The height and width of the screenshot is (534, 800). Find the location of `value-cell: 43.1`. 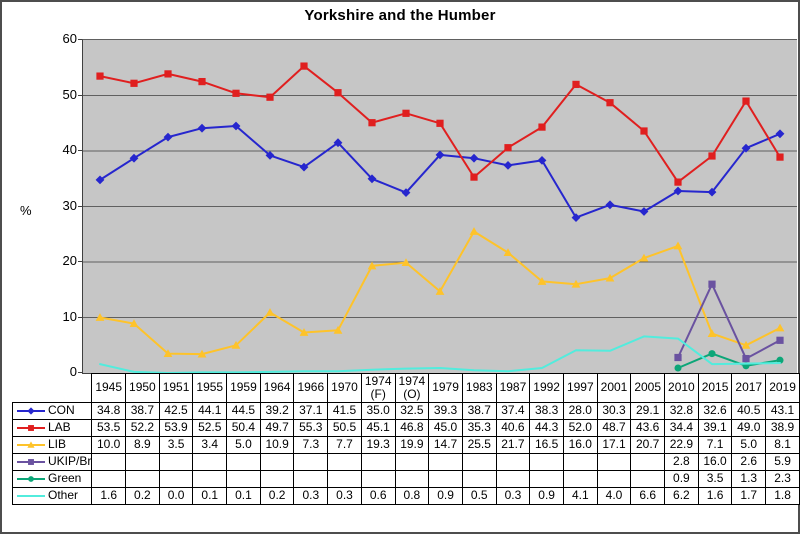

value-cell: 43.1 is located at coordinates (782, 411).